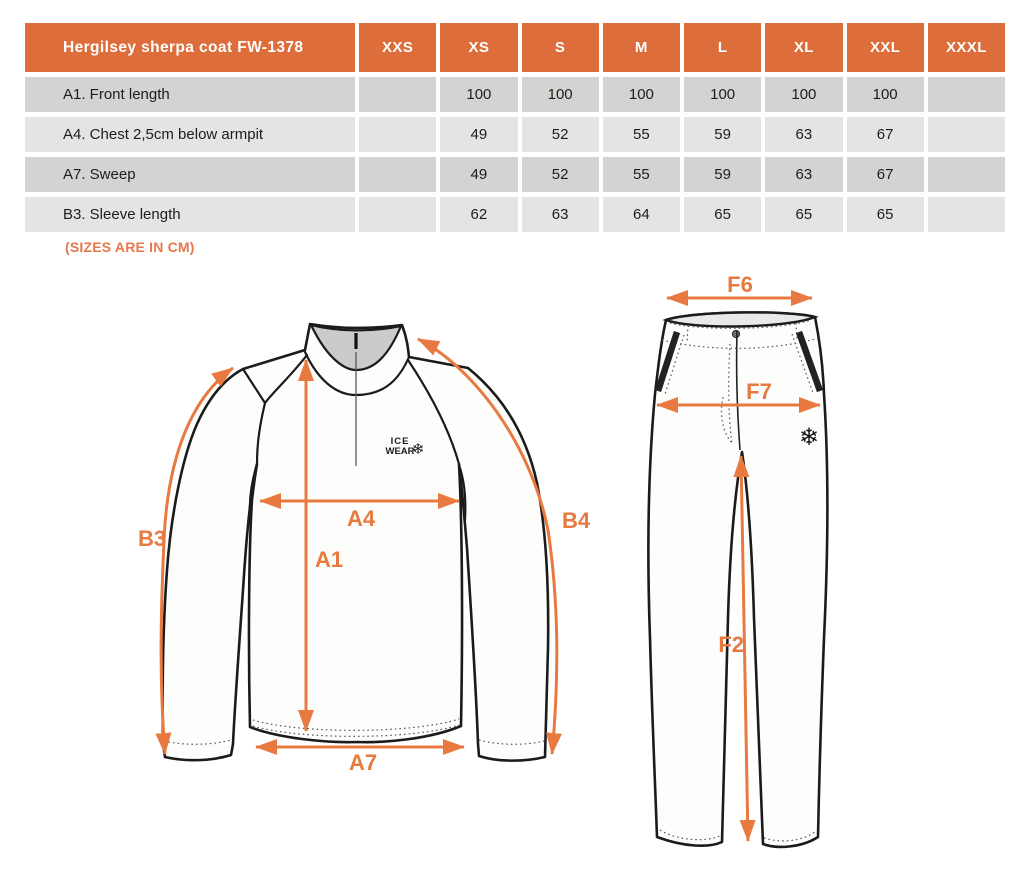 The height and width of the screenshot is (885, 1029). Describe the element at coordinates (687, 334) in the screenshot. I see `belt-loop-left` at that location.